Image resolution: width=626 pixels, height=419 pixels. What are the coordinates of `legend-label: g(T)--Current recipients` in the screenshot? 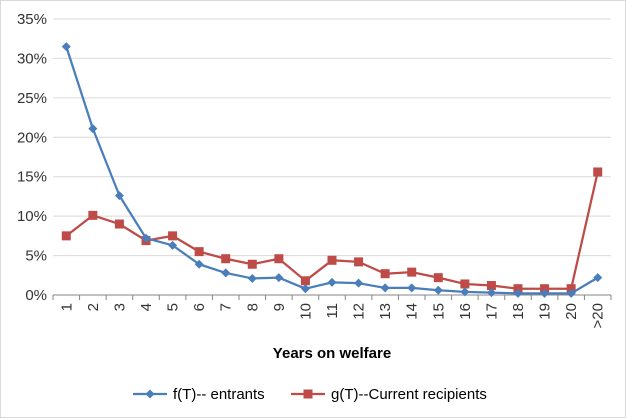 It's located at (409, 394).